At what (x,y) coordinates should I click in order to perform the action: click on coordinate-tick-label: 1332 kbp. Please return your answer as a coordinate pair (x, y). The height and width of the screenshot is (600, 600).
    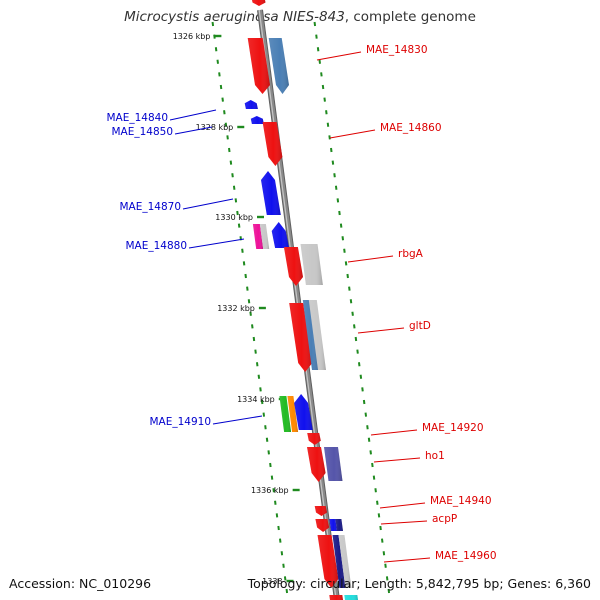
    Looking at the image, I should click on (236, 308).